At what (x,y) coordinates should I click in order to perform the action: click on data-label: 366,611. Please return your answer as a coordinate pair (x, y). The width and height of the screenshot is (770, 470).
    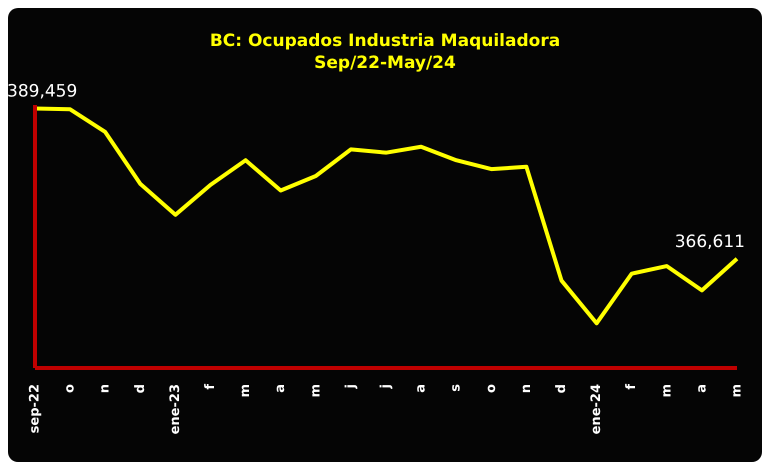
    Looking at the image, I should click on (709, 242).